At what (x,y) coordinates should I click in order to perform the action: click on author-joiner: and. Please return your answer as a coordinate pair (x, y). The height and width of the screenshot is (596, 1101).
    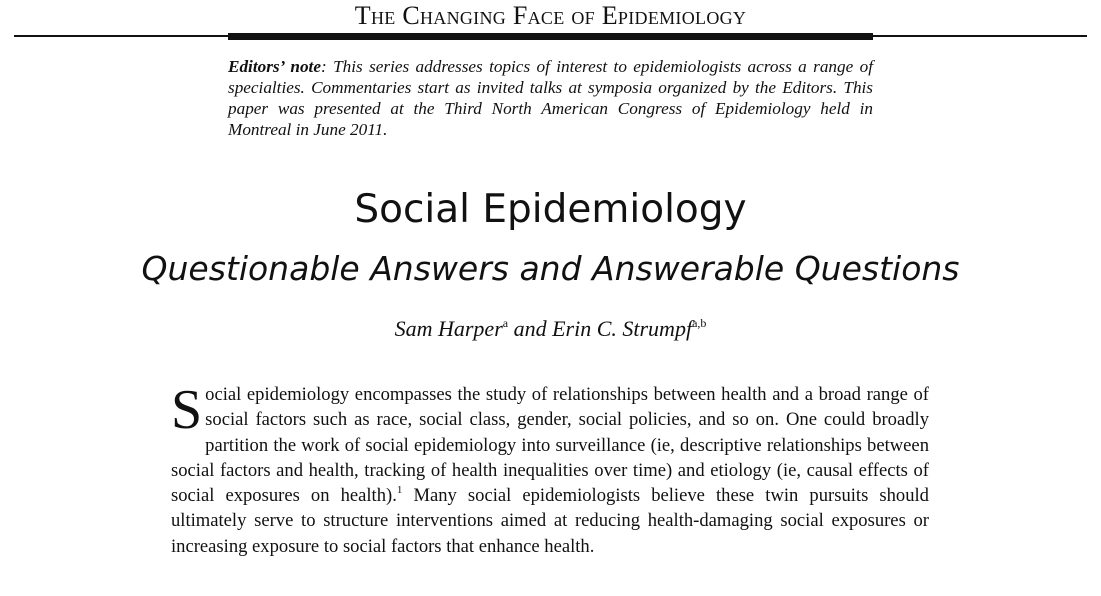
    Looking at the image, I should click on (530, 328).